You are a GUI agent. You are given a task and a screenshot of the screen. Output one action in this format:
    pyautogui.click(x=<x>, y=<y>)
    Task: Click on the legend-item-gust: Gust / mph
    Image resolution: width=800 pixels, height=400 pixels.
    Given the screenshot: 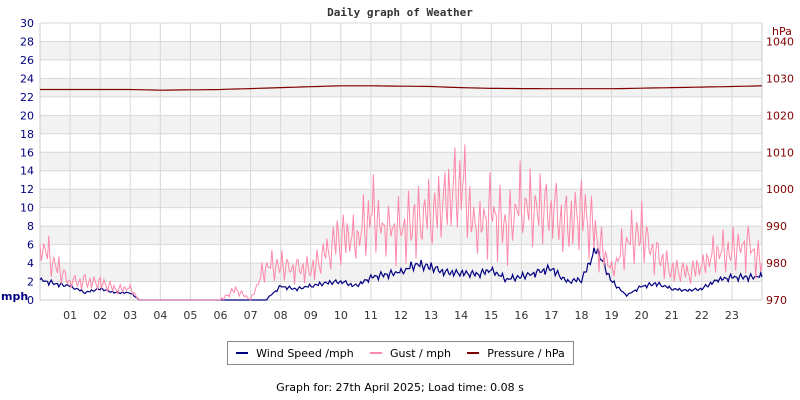 What is the action you would take?
    pyautogui.click(x=410, y=353)
    